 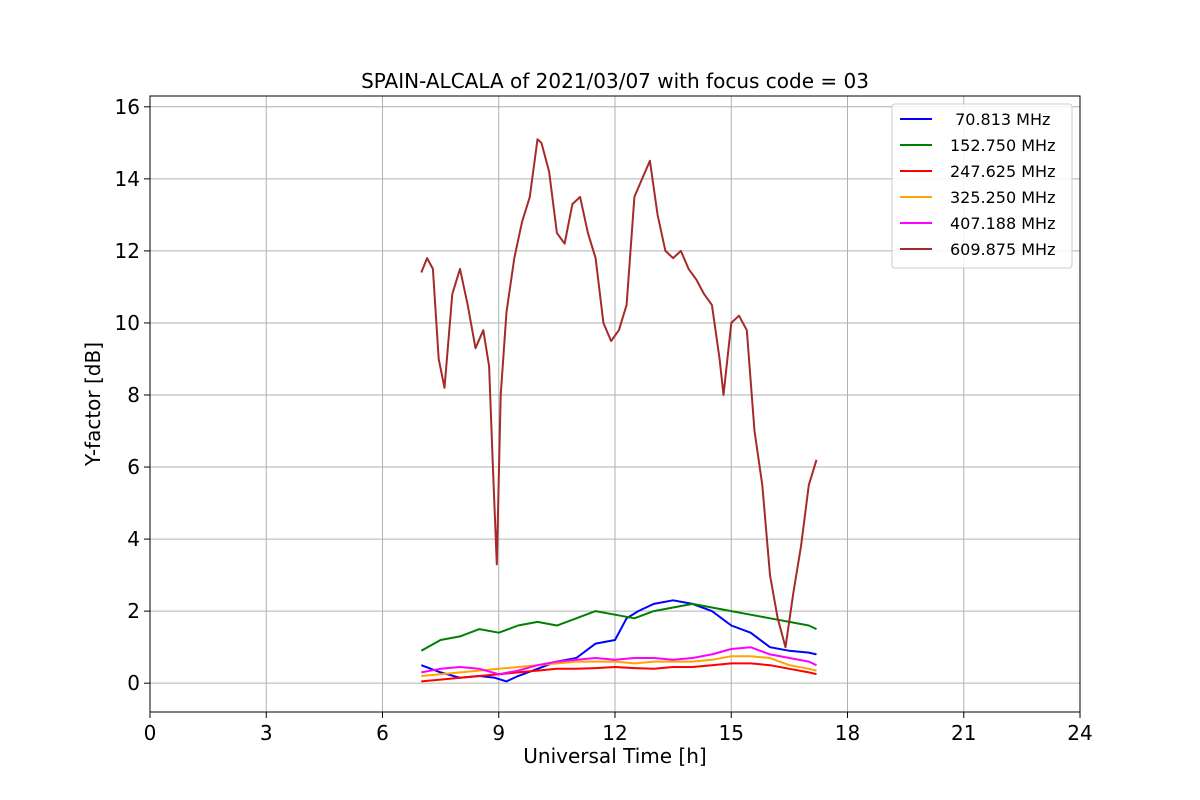 I want to click on y-axis-label: Y-factor [dB], so click(x=93, y=404).